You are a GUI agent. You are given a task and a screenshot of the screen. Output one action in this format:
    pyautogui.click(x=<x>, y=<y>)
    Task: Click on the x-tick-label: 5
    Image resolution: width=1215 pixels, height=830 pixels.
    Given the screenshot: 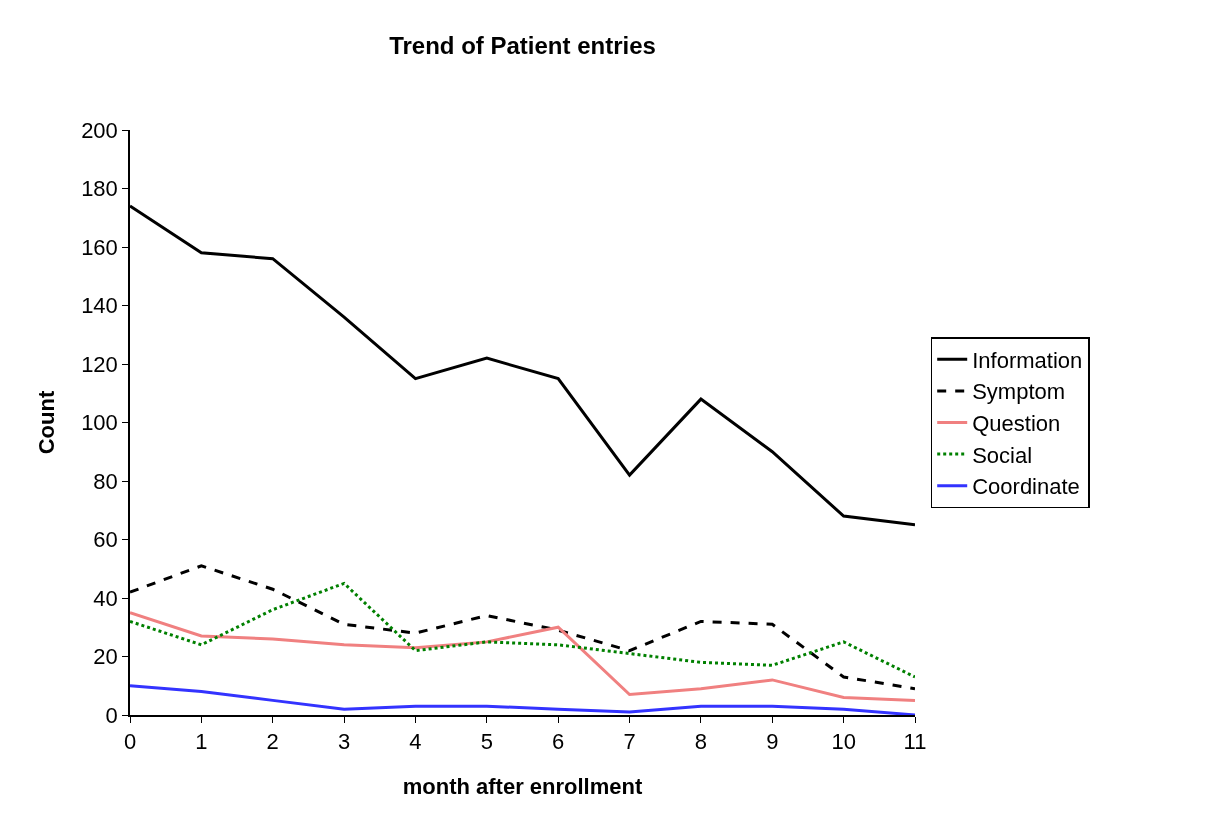 What is the action you would take?
    pyautogui.click(x=486, y=742)
    